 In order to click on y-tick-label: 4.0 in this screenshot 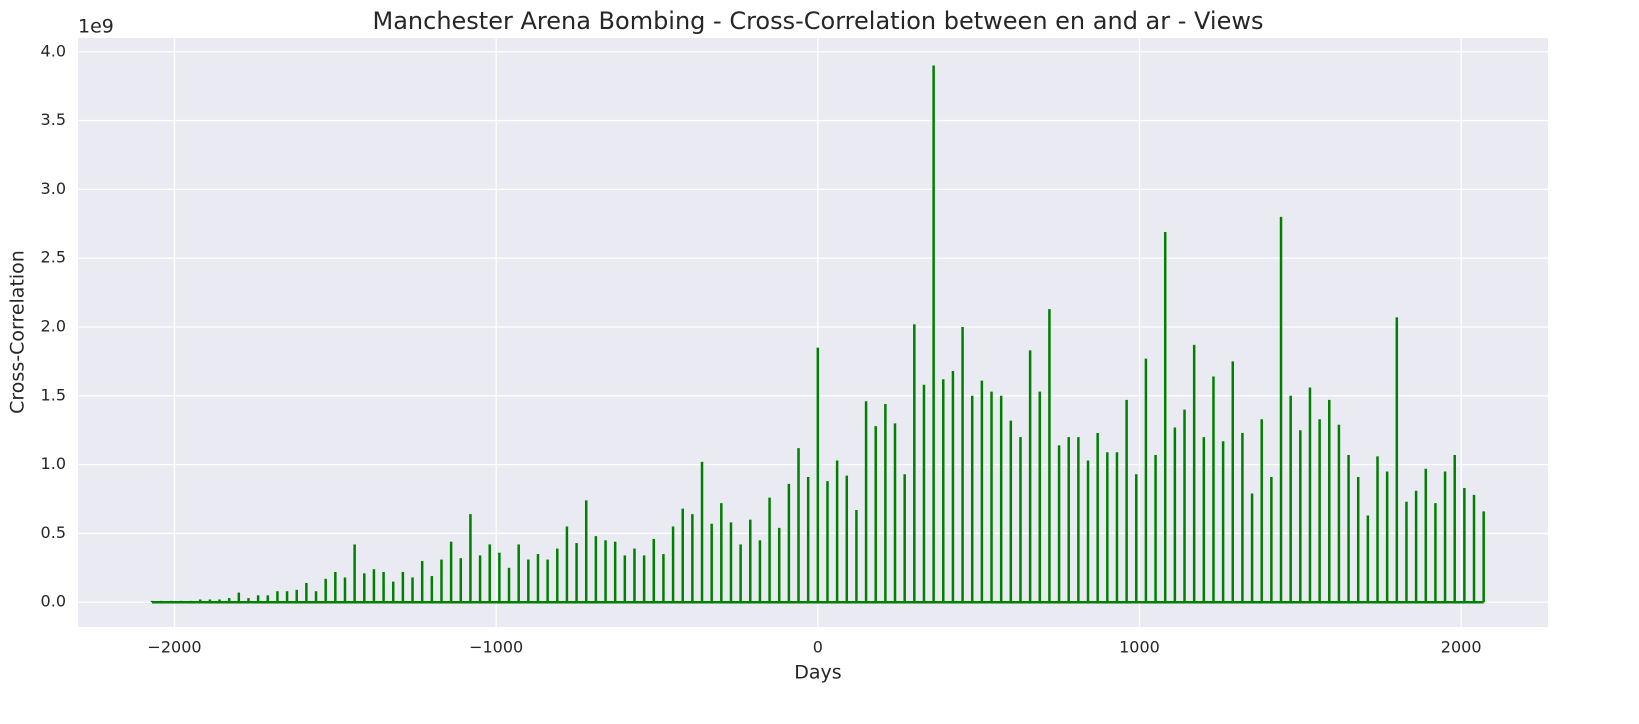, I will do `click(53, 50)`.